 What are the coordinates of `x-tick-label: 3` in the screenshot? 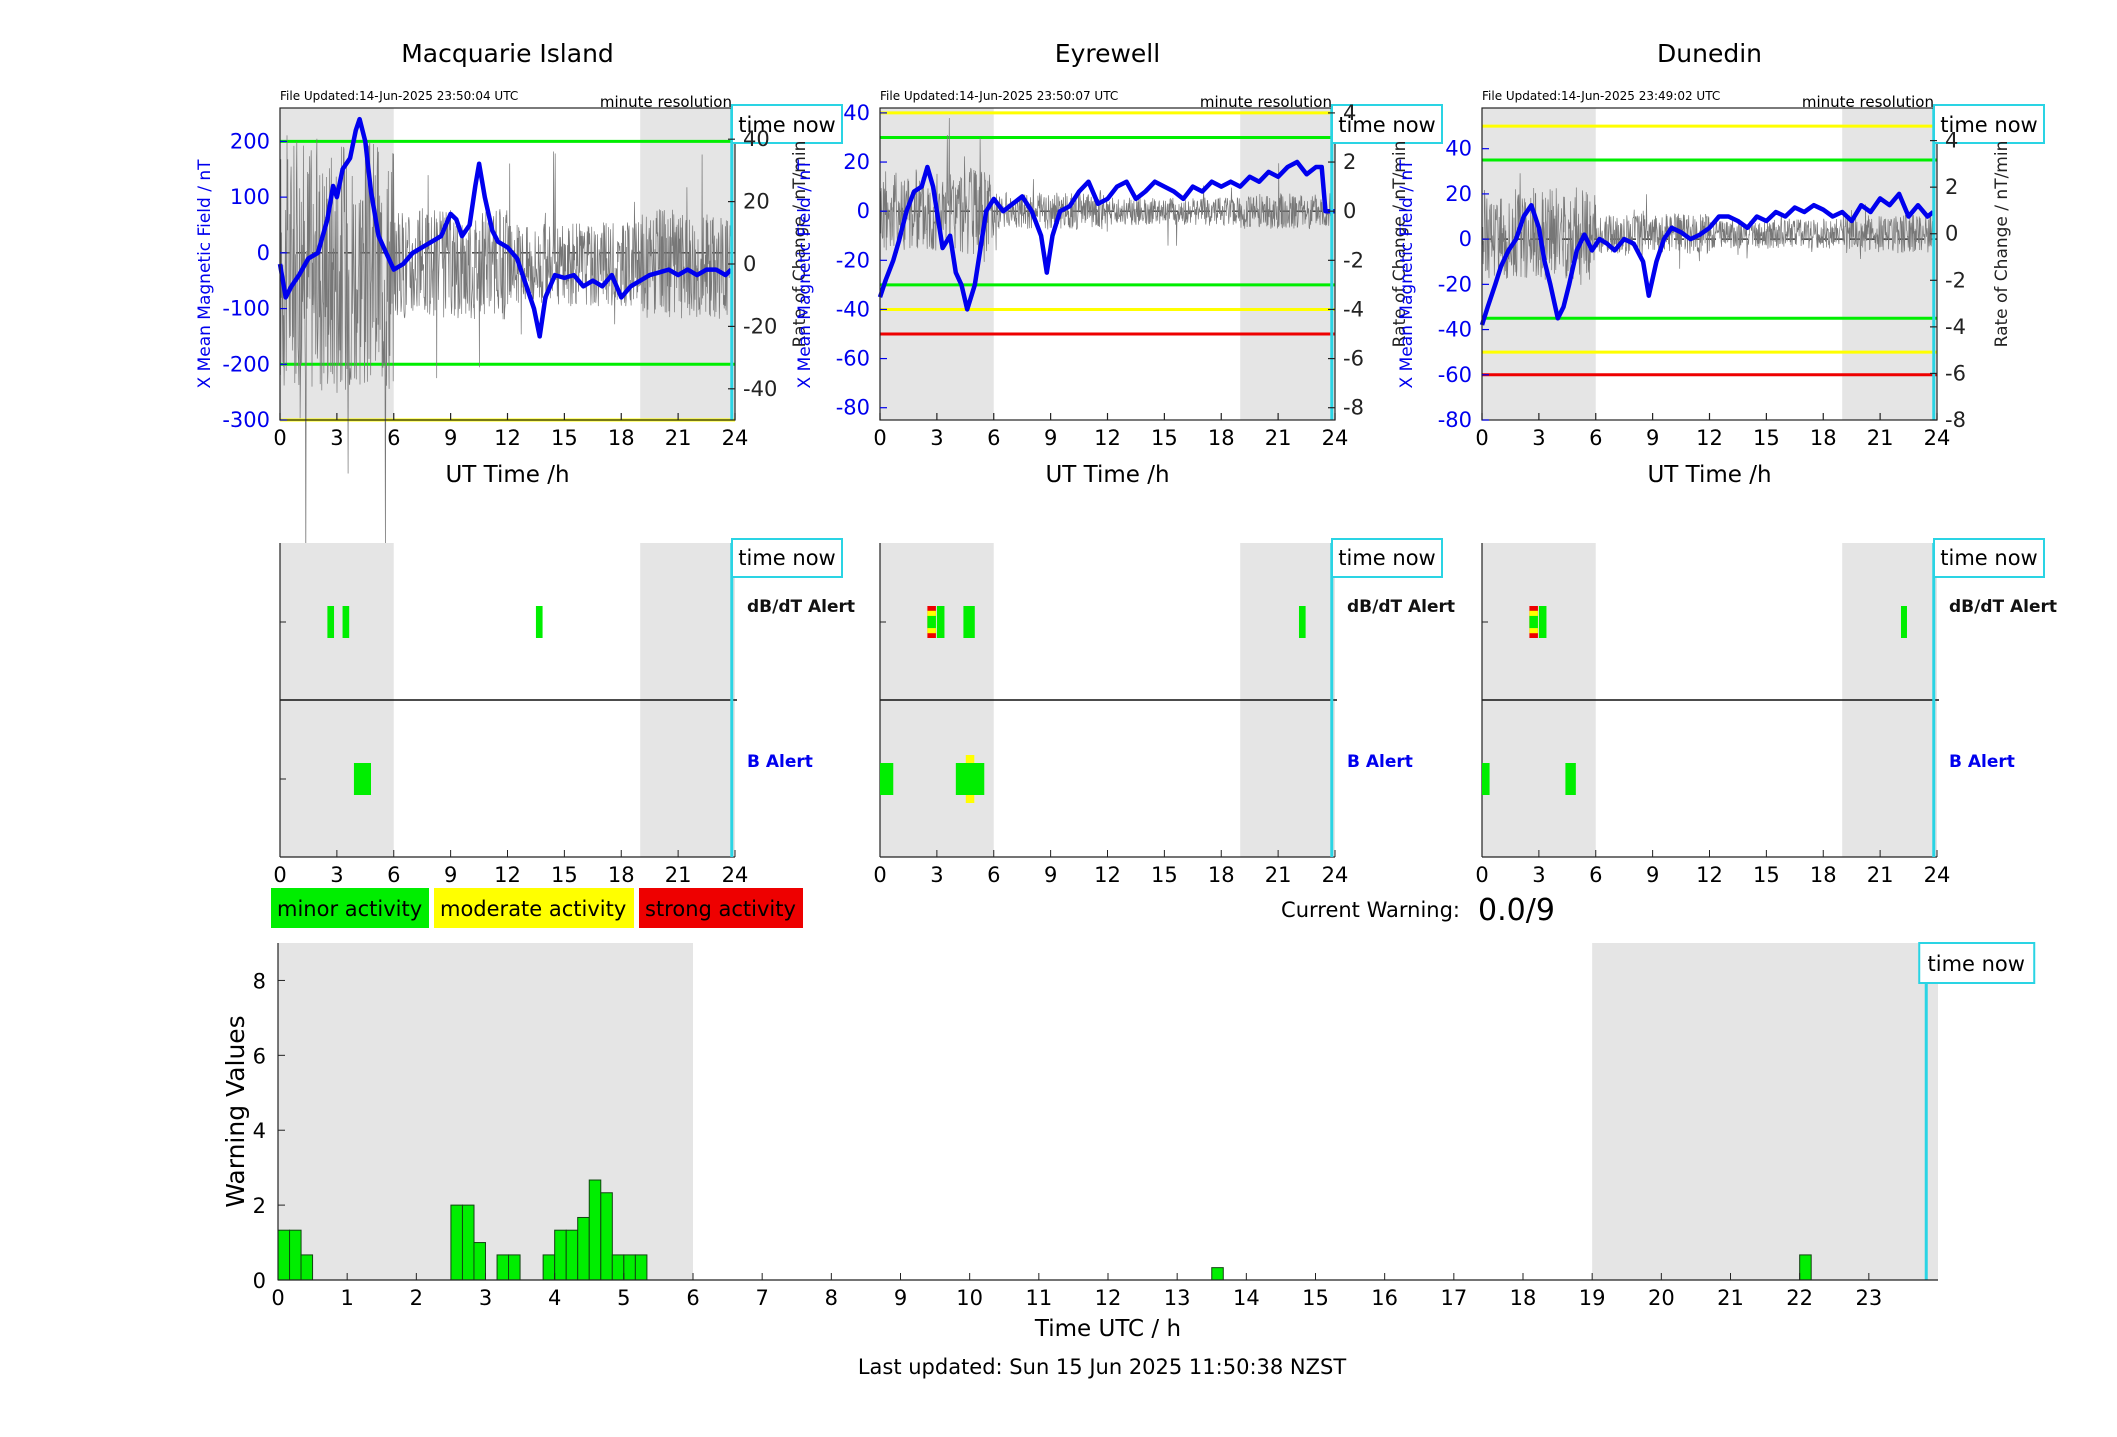 It's located at (936, 438).